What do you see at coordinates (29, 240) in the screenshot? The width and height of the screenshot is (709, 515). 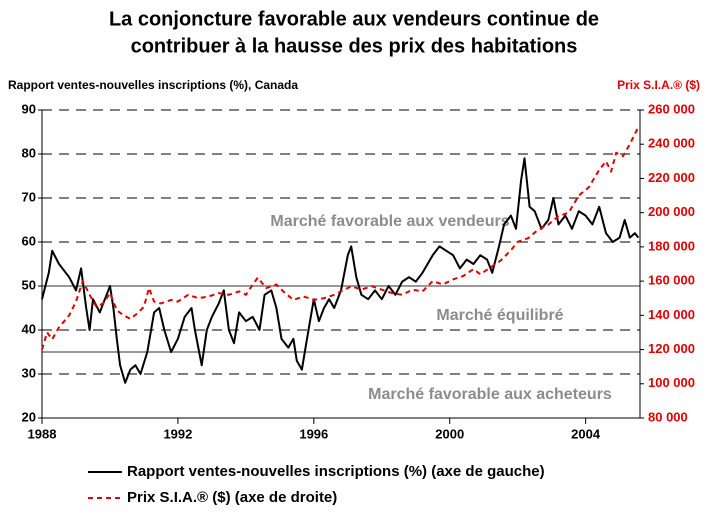 I see `y-tick-label: 60` at bounding box center [29, 240].